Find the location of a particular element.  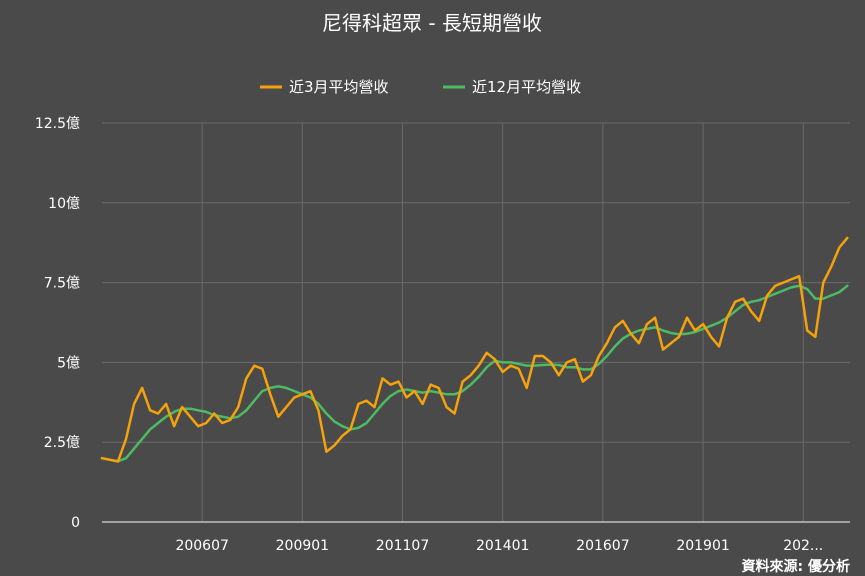

x-tick-label: 201901 is located at coordinates (702, 546).